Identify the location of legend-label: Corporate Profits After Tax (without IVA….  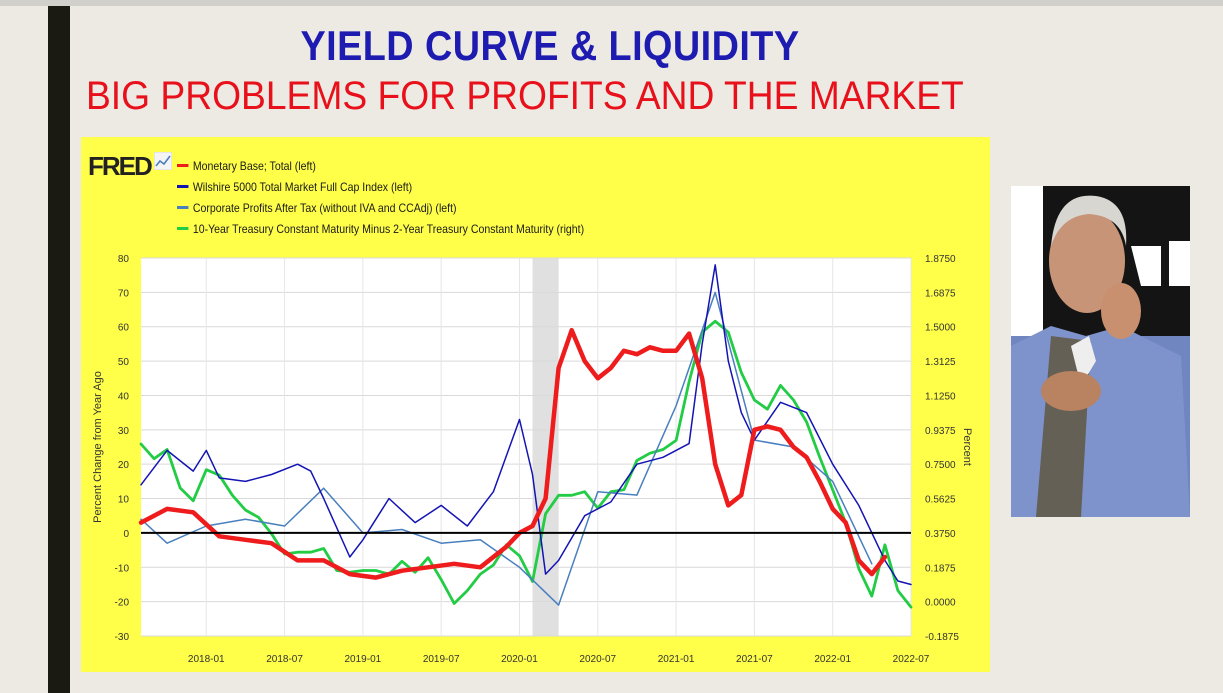
(324, 207).